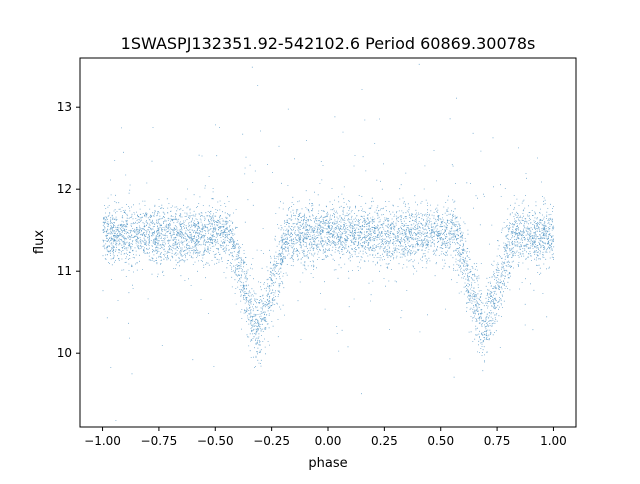  Describe the element at coordinates (328, 441) in the screenshot. I see `x-tick-label: 0.00` at that location.